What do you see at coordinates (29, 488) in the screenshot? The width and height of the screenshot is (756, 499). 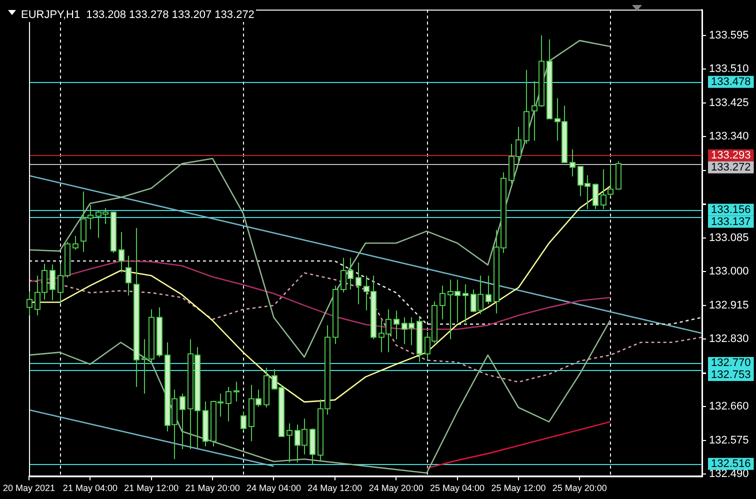 I see `x-tick-label: 20 May 2021` at bounding box center [29, 488].